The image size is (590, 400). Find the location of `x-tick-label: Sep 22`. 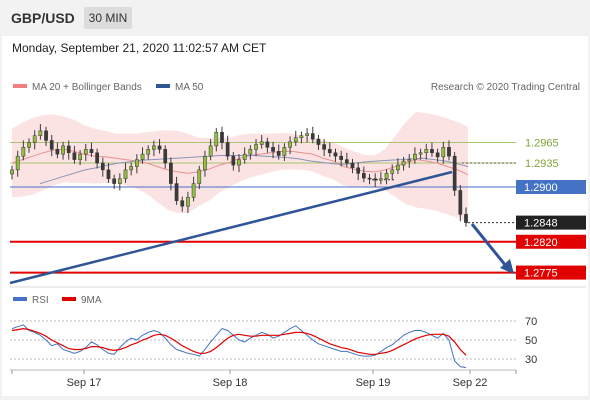

x-tick-label: Sep 22 is located at coordinates (470, 383).